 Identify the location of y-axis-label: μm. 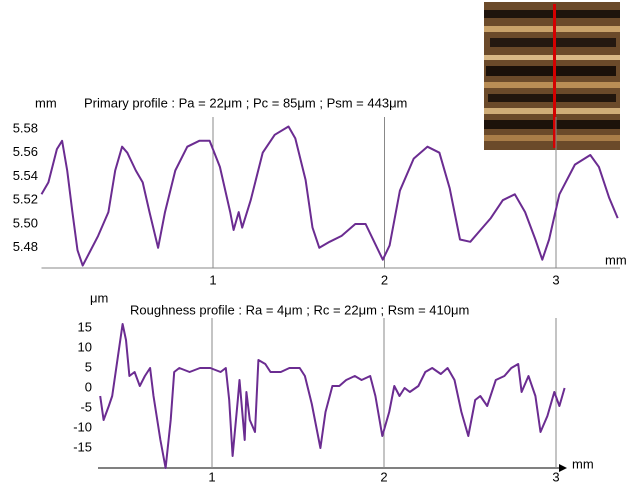
(99, 297).